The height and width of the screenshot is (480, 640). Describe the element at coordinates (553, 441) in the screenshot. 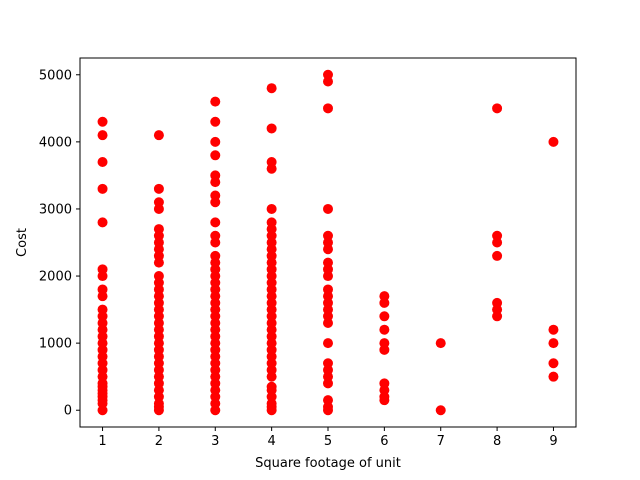

I see `x-tick-label: 9` at that location.